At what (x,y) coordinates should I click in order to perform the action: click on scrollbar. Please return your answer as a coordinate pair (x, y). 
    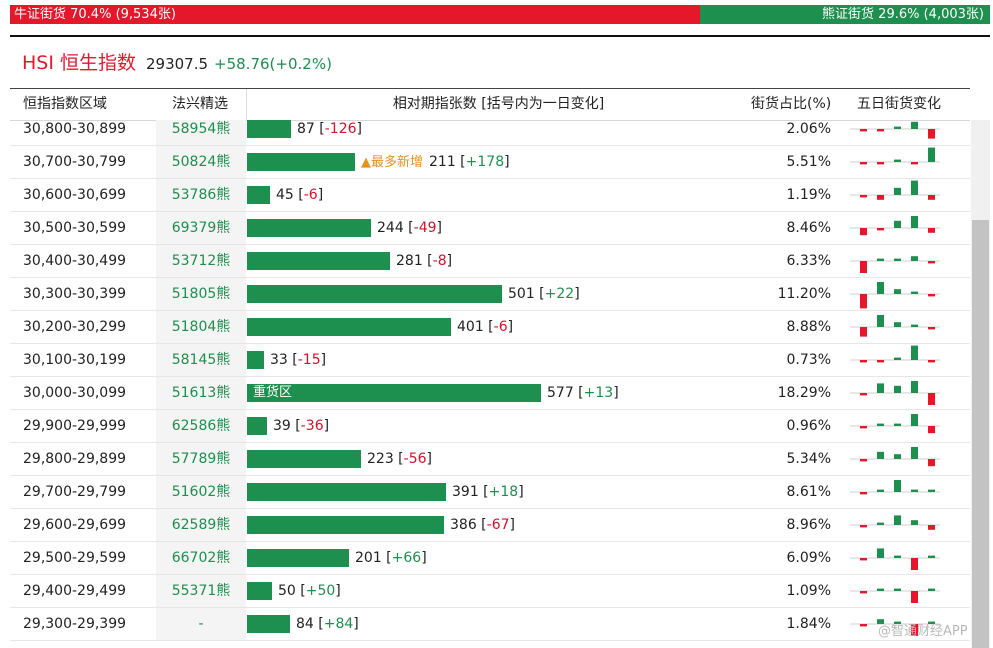
    Looking at the image, I should click on (980, 384).